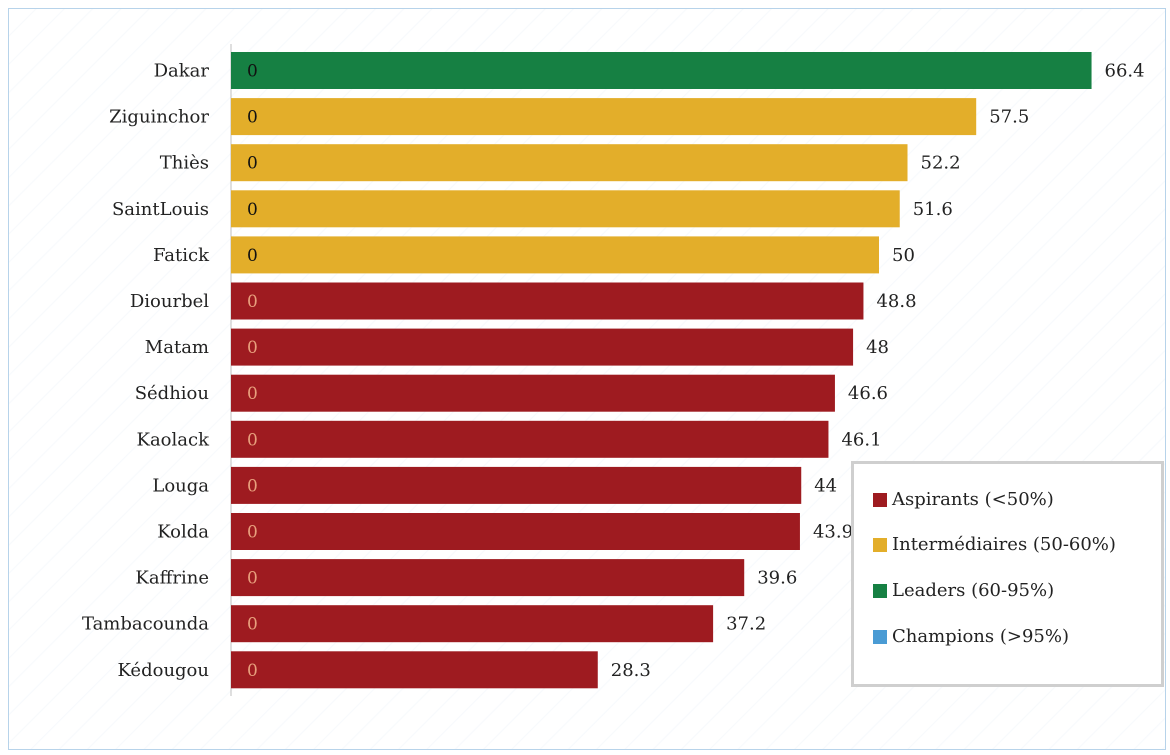 This screenshot has width=1170, height=755. What do you see at coordinates (1125, 71) in the screenshot?
I see `value-label: 66.4` at bounding box center [1125, 71].